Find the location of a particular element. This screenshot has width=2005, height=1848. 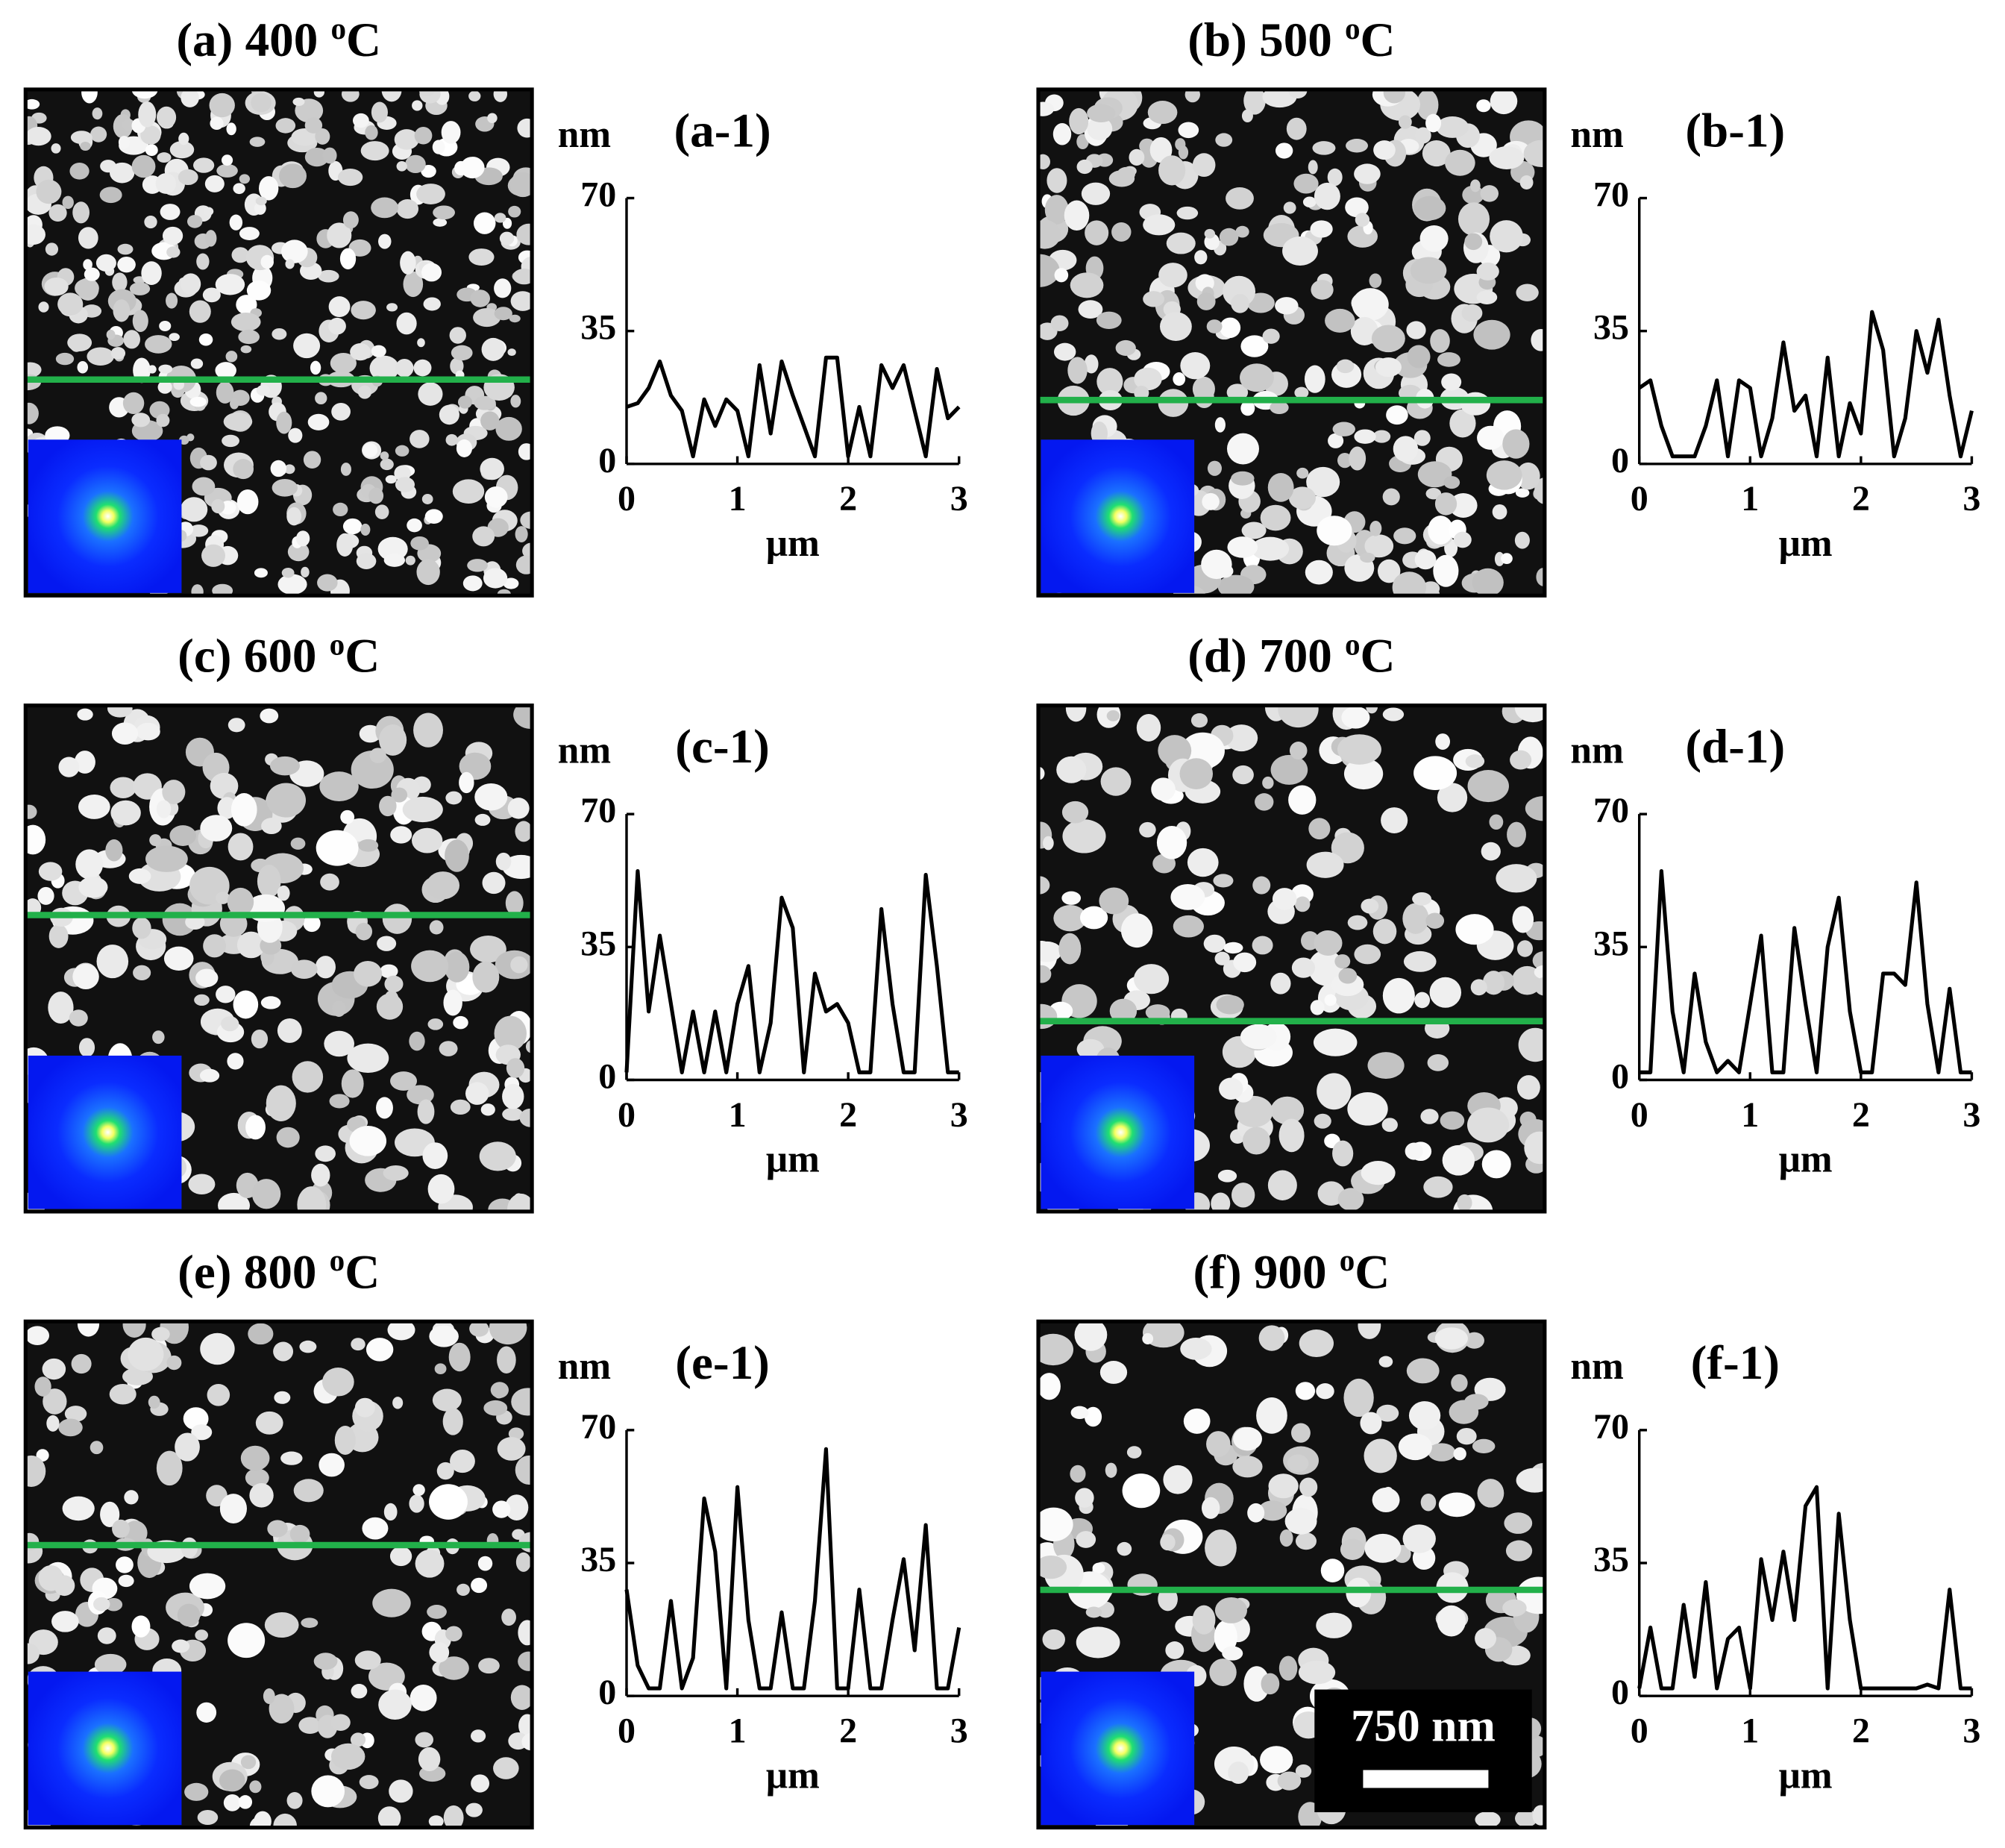

image-title-sup: o is located at coordinates (1347, 1261).